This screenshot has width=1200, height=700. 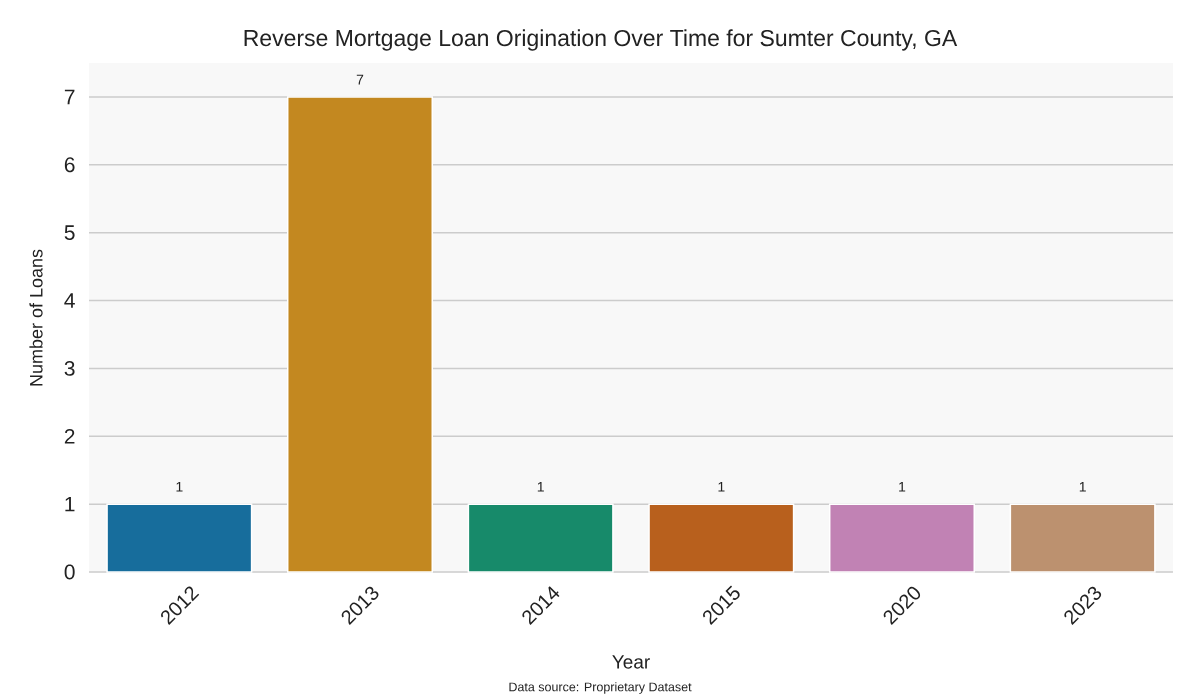 I want to click on x-axis-title: Year, so click(x=631, y=662).